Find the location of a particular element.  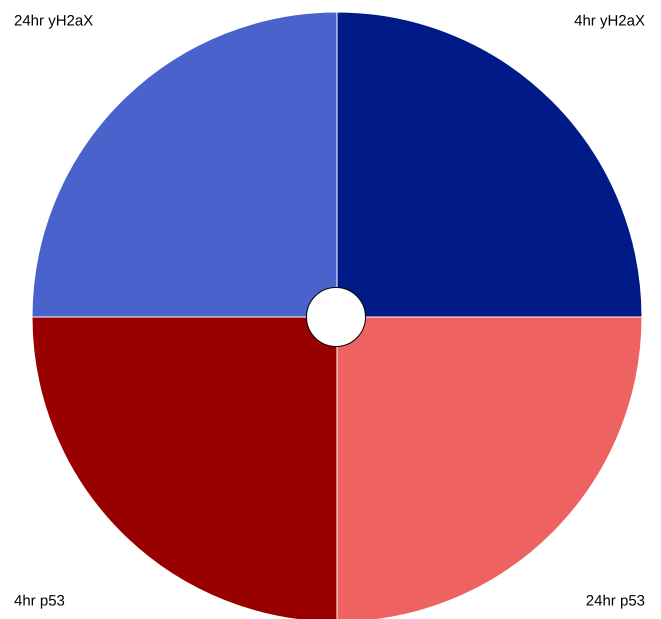

slice-label: 24hr yH2aX is located at coordinates (54, 21).